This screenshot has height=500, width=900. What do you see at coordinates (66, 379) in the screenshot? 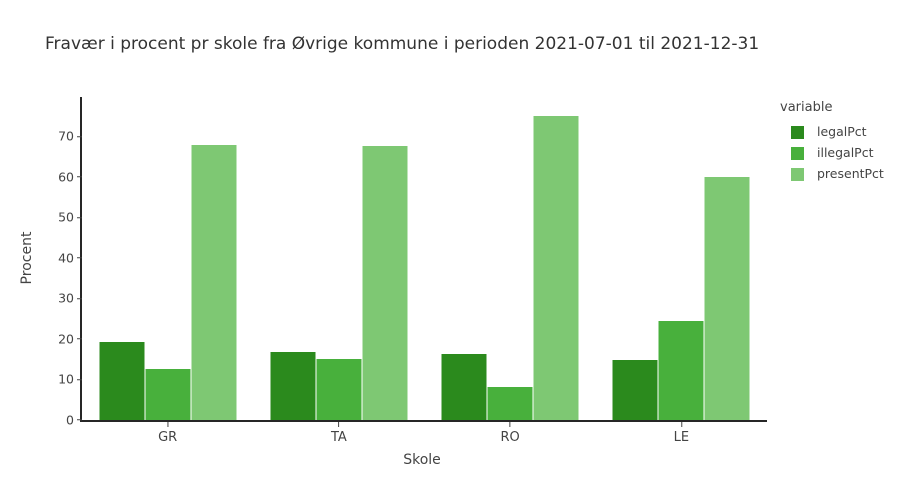
I see `y-tick-label: 10` at bounding box center [66, 379].